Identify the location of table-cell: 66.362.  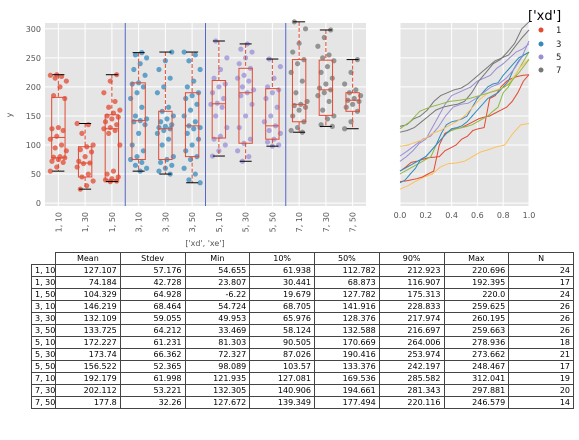
(152, 354).